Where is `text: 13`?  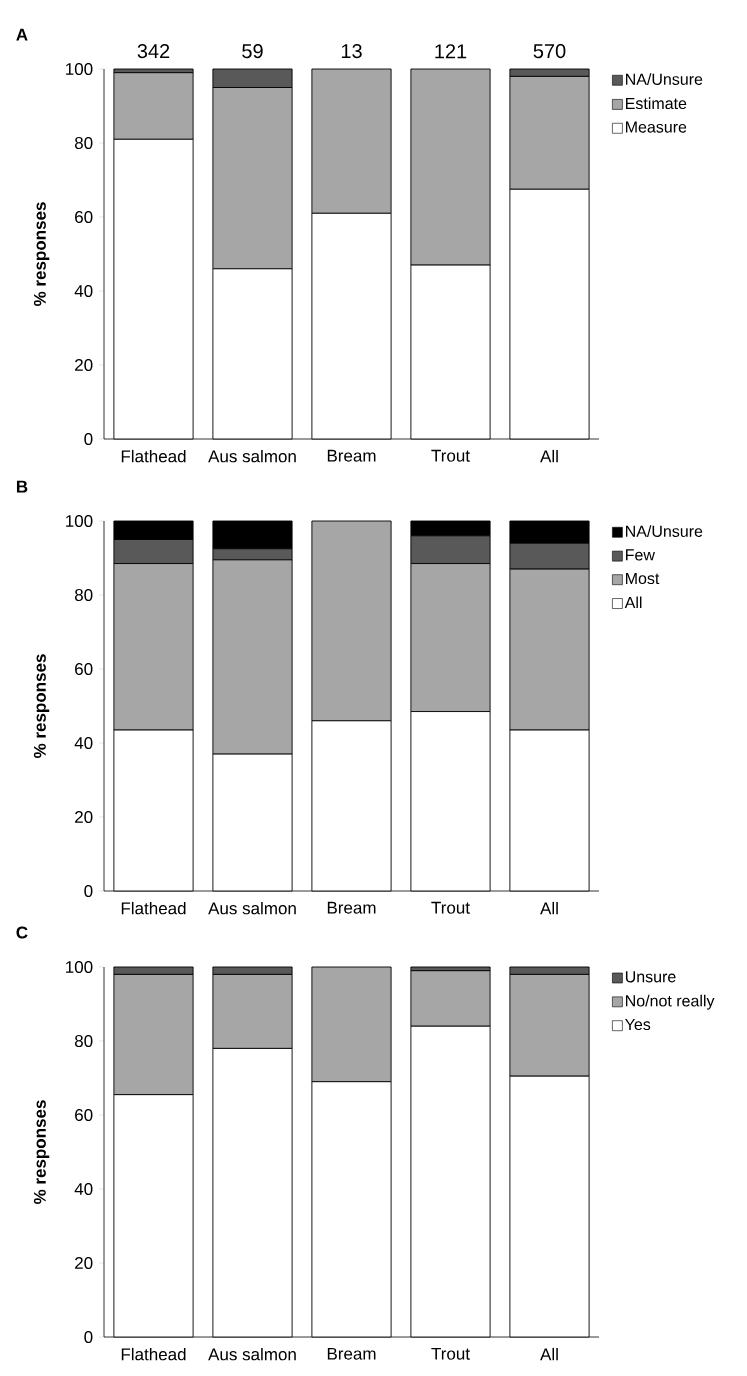 text: 13 is located at coordinates (351, 51).